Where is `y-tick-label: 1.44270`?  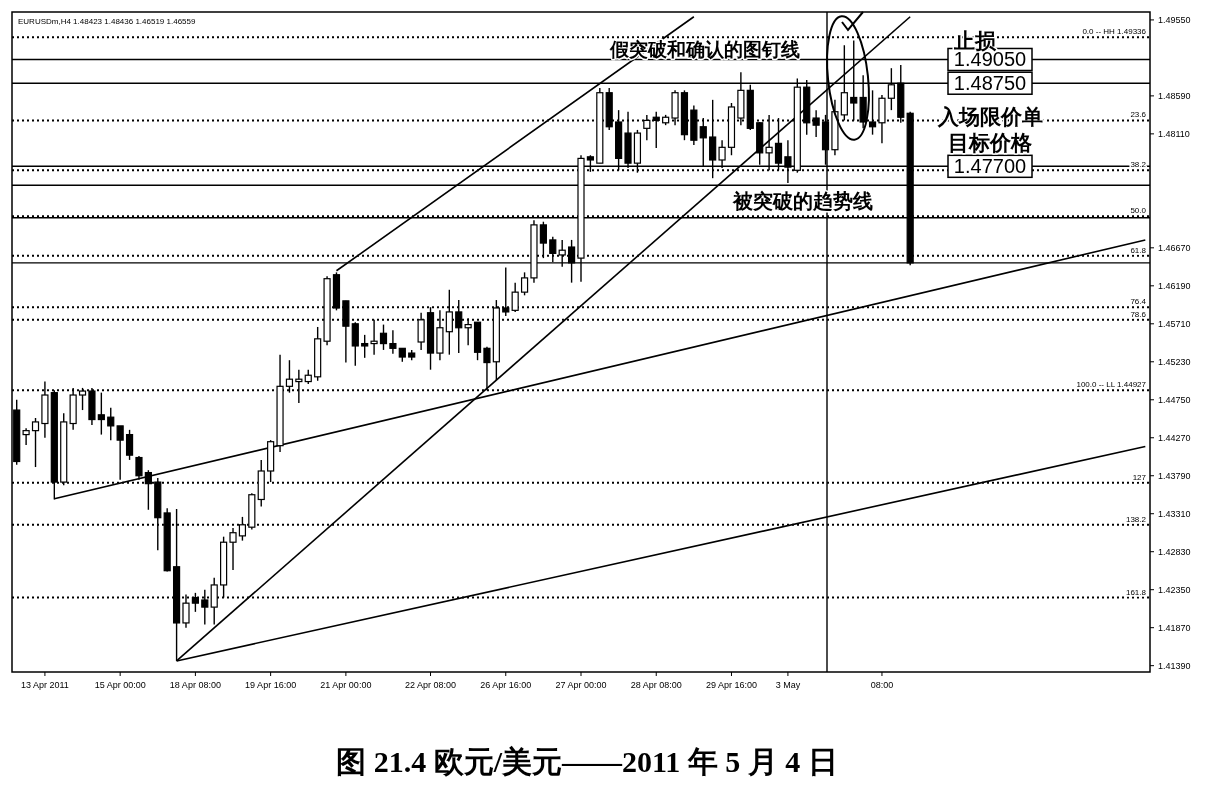 y-tick-label: 1.44270 is located at coordinates (1174, 437).